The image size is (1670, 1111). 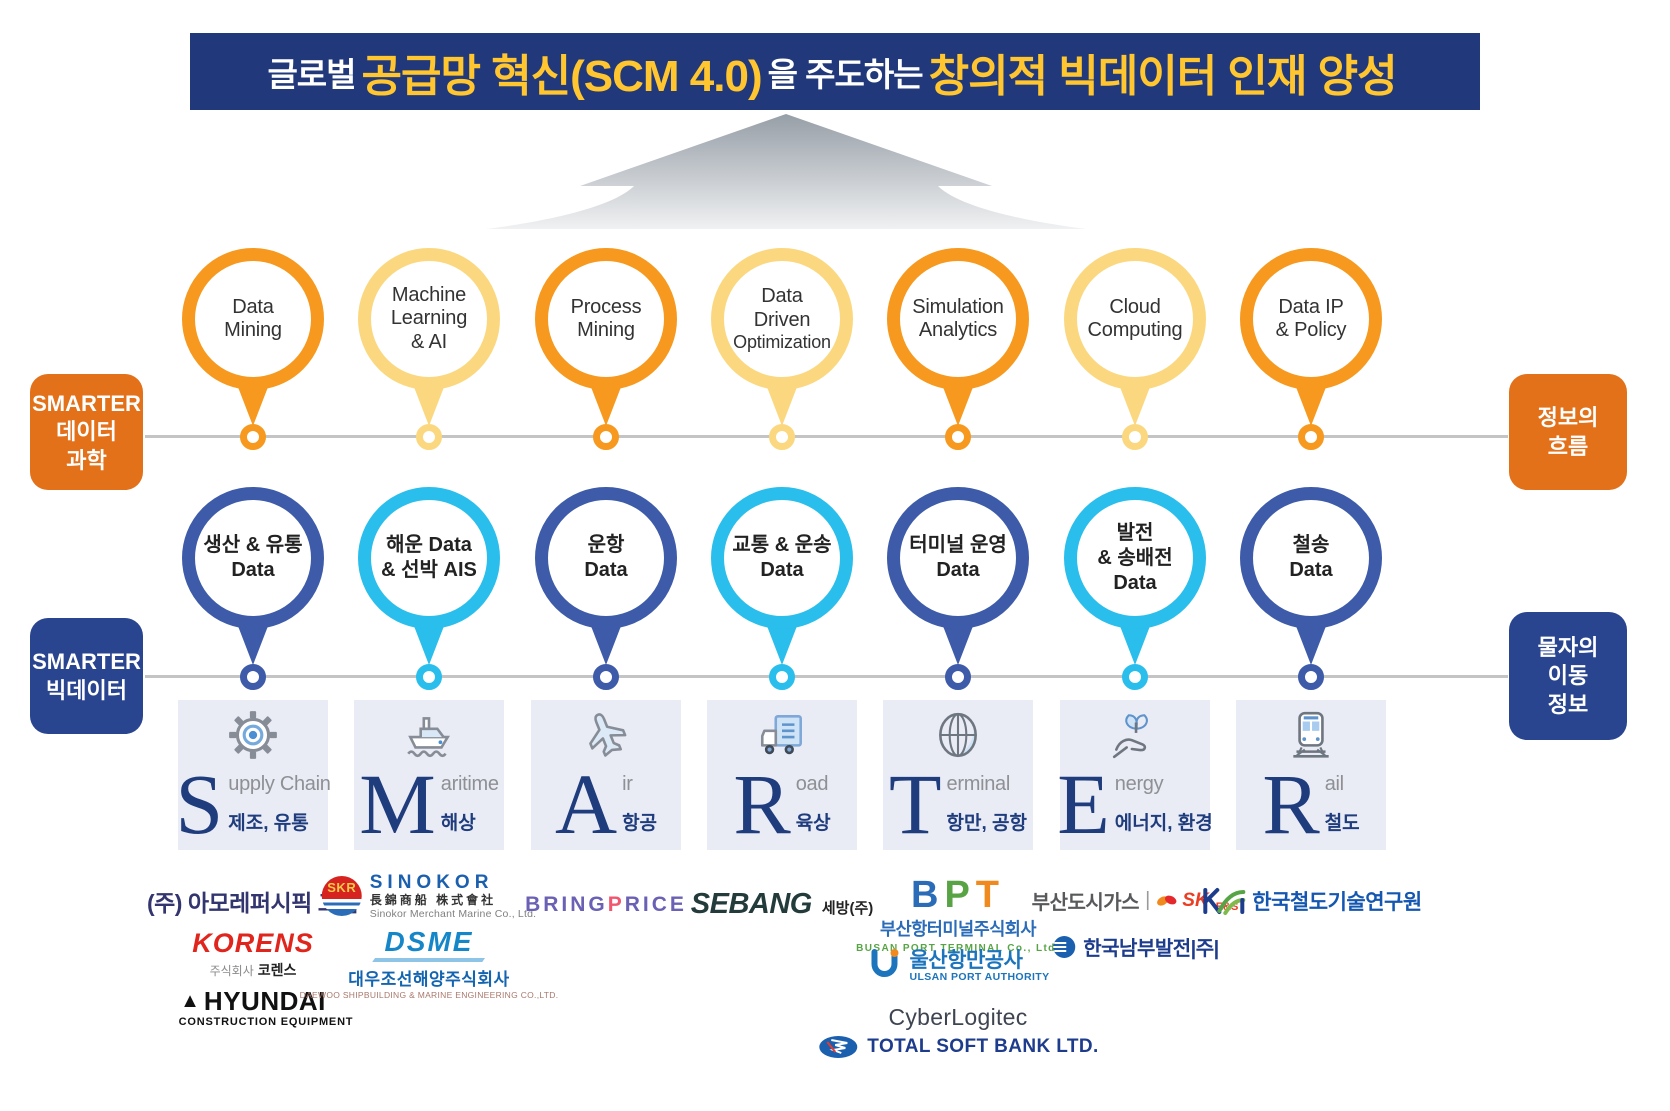 What do you see at coordinates (885, 963) in the screenshot?
I see `ulsan-u-icon` at bounding box center [885, 963].